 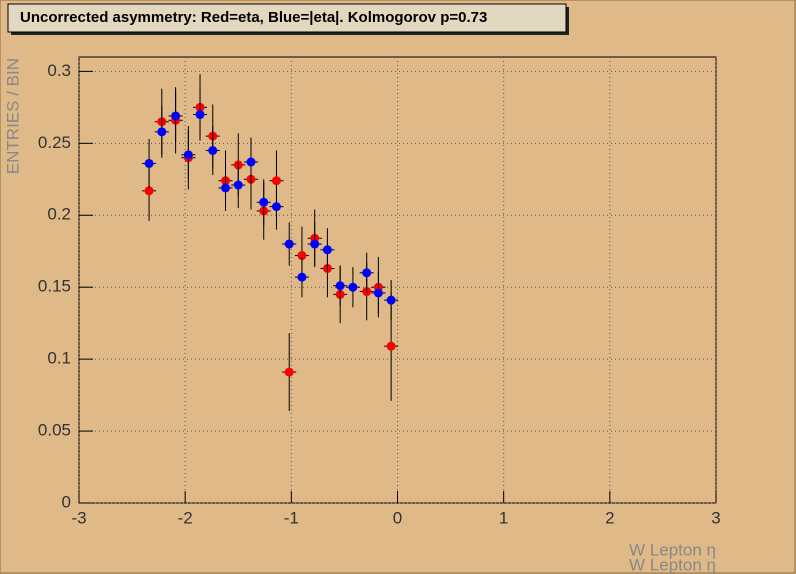 What do you see at coordinates (397, 517) in the screenshot?
I see `x-tick-label: 0` at bounding box center [397, 517].